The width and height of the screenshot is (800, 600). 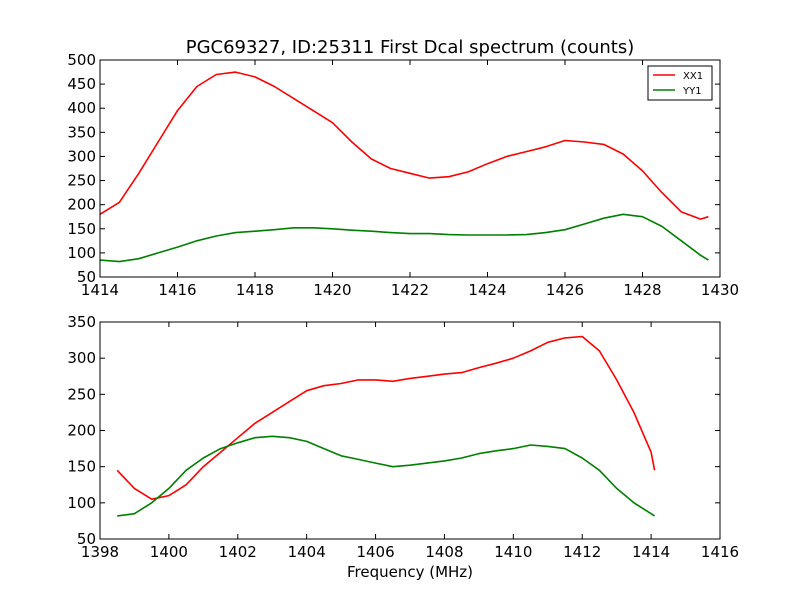 I want to click on legend-label-yy1: YY1, so click(x=692, y=91).